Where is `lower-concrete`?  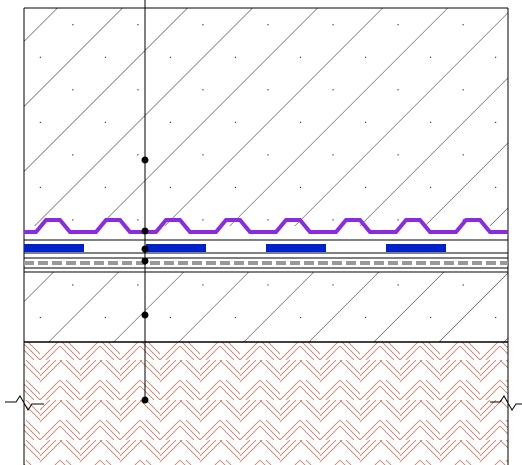
lower-concrete is located at coordinates (266, 307).